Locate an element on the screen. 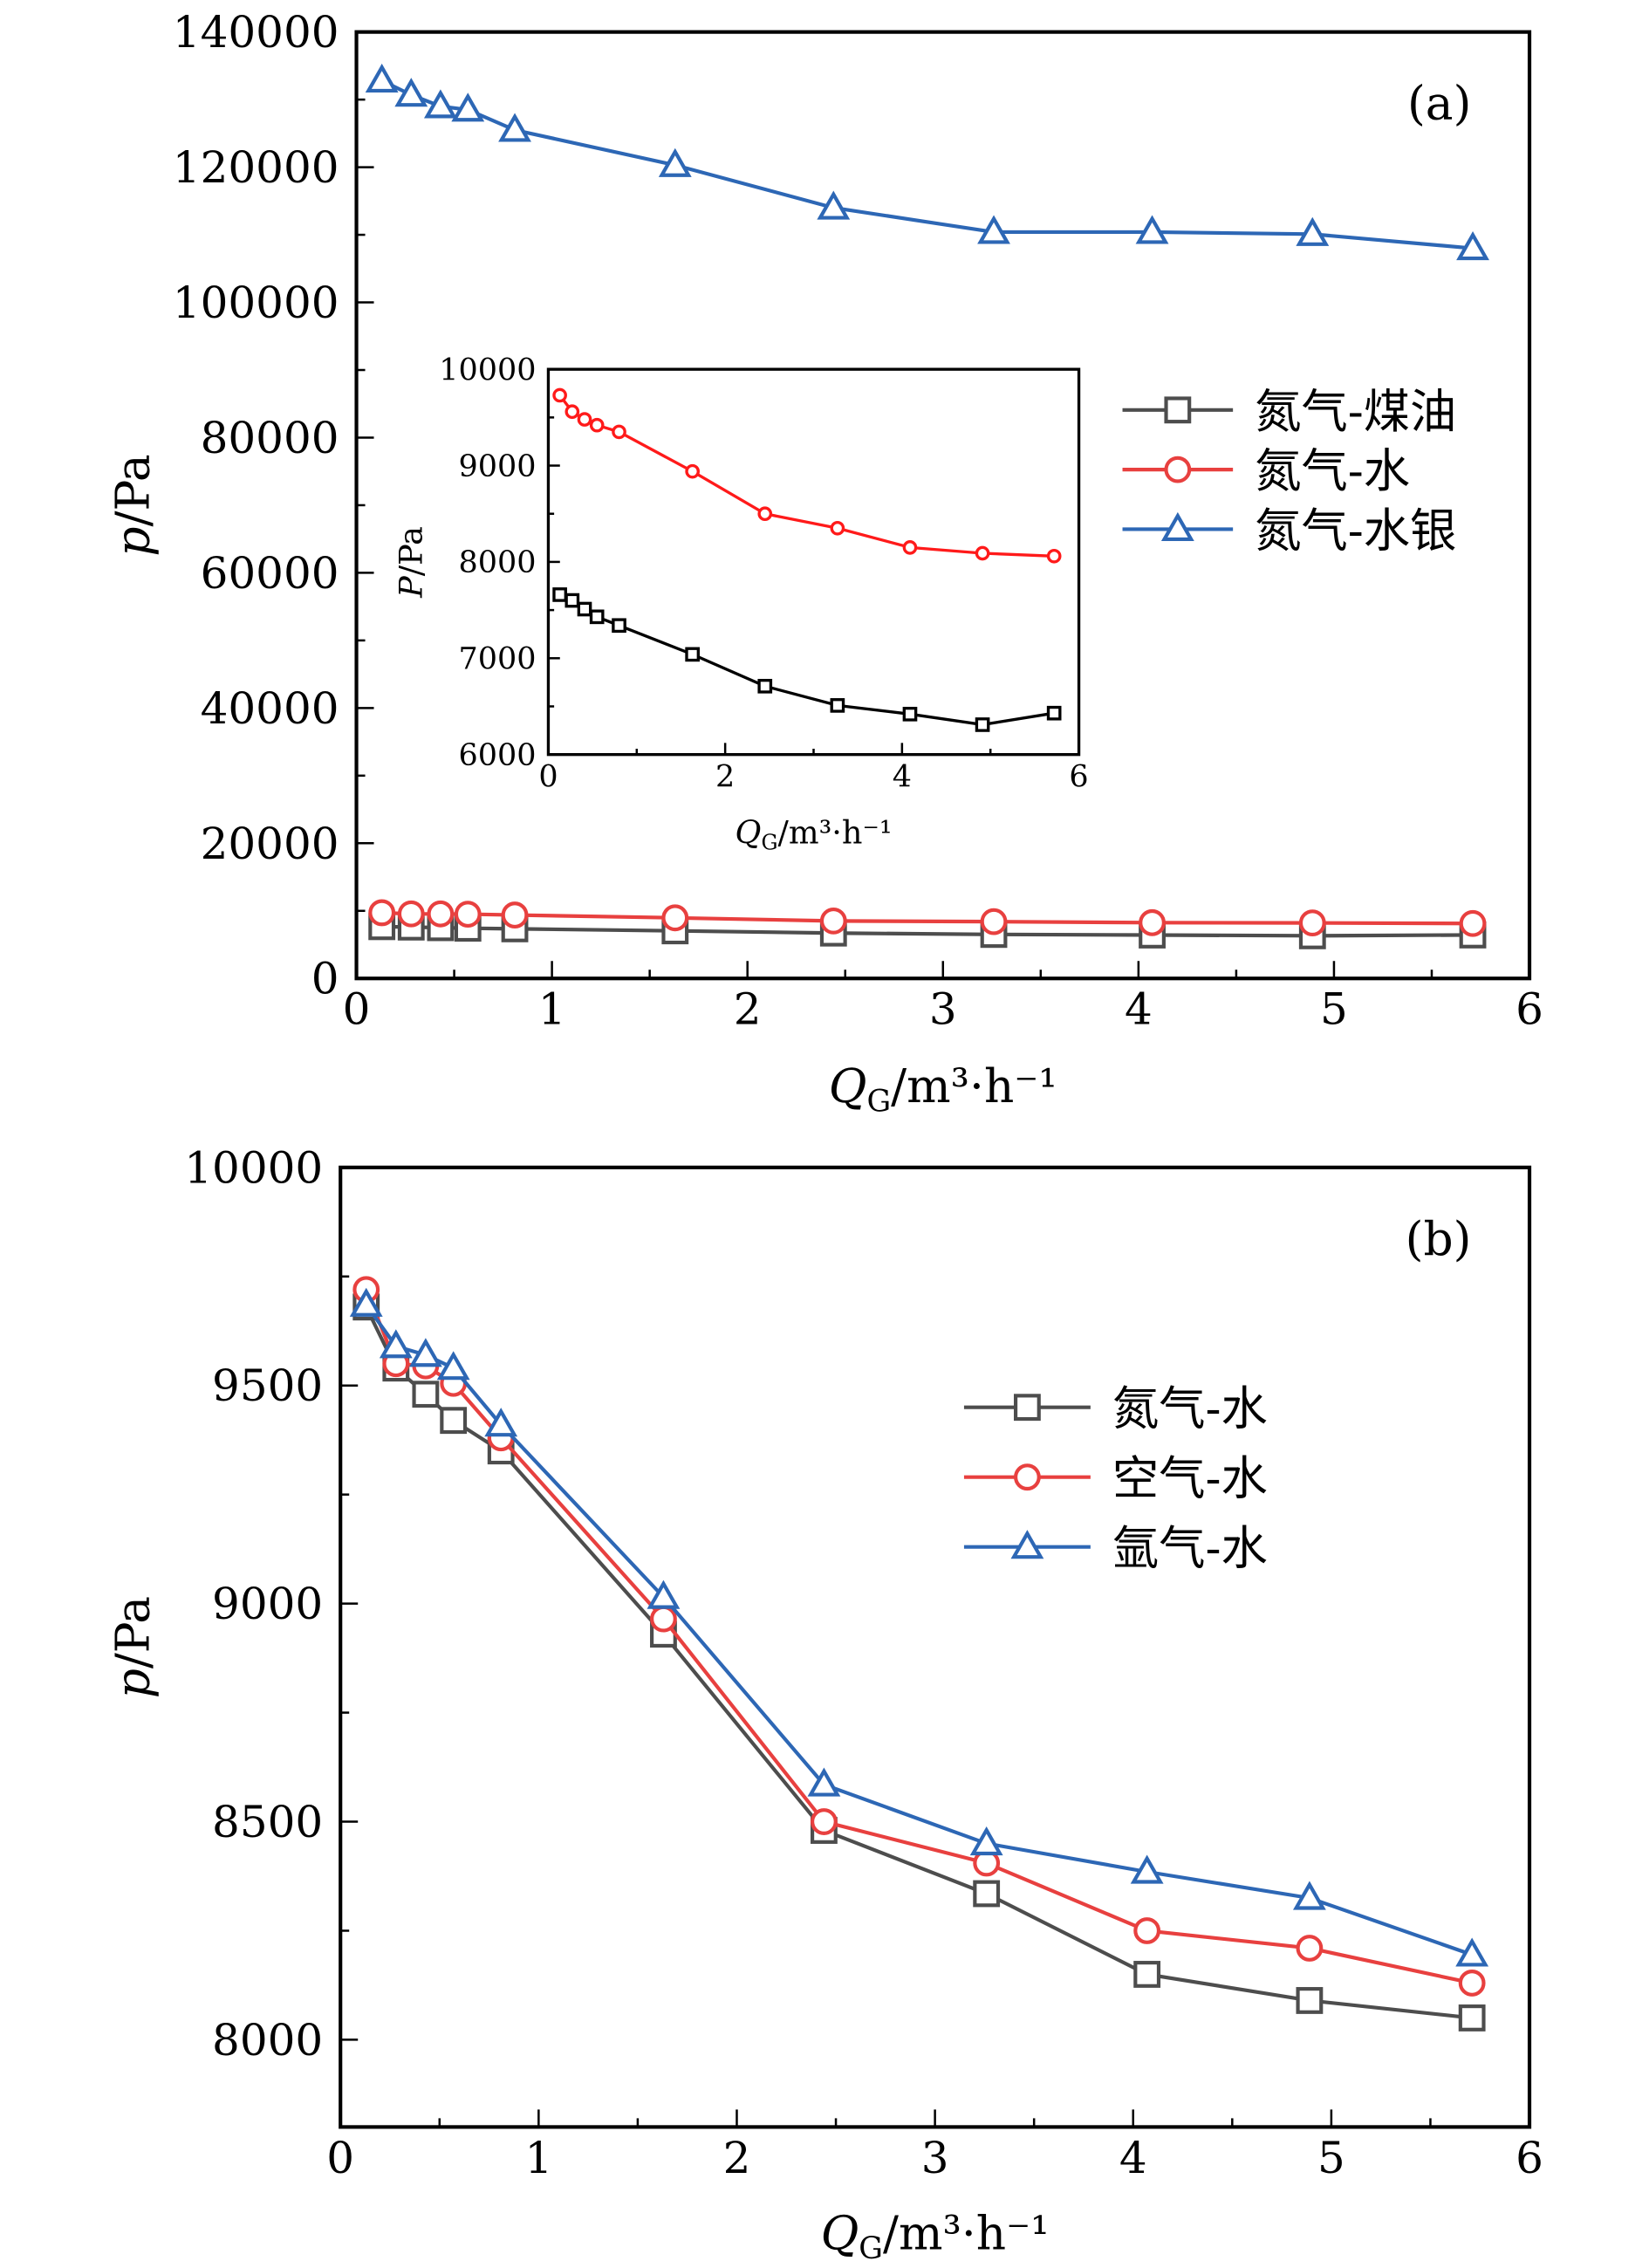  x-tick-label: 0 is located at coordinates (357, 1009).